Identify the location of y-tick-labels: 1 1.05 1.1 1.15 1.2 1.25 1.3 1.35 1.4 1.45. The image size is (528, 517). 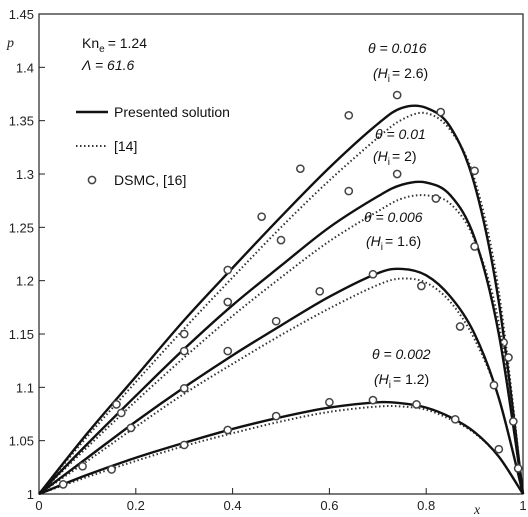
(21, 254).